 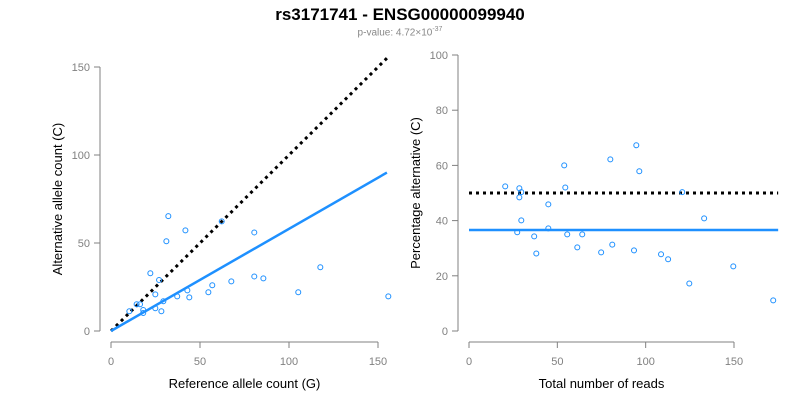 I want to click on x-axis-label: Reference allele count (G), so click(x=245, y=383).